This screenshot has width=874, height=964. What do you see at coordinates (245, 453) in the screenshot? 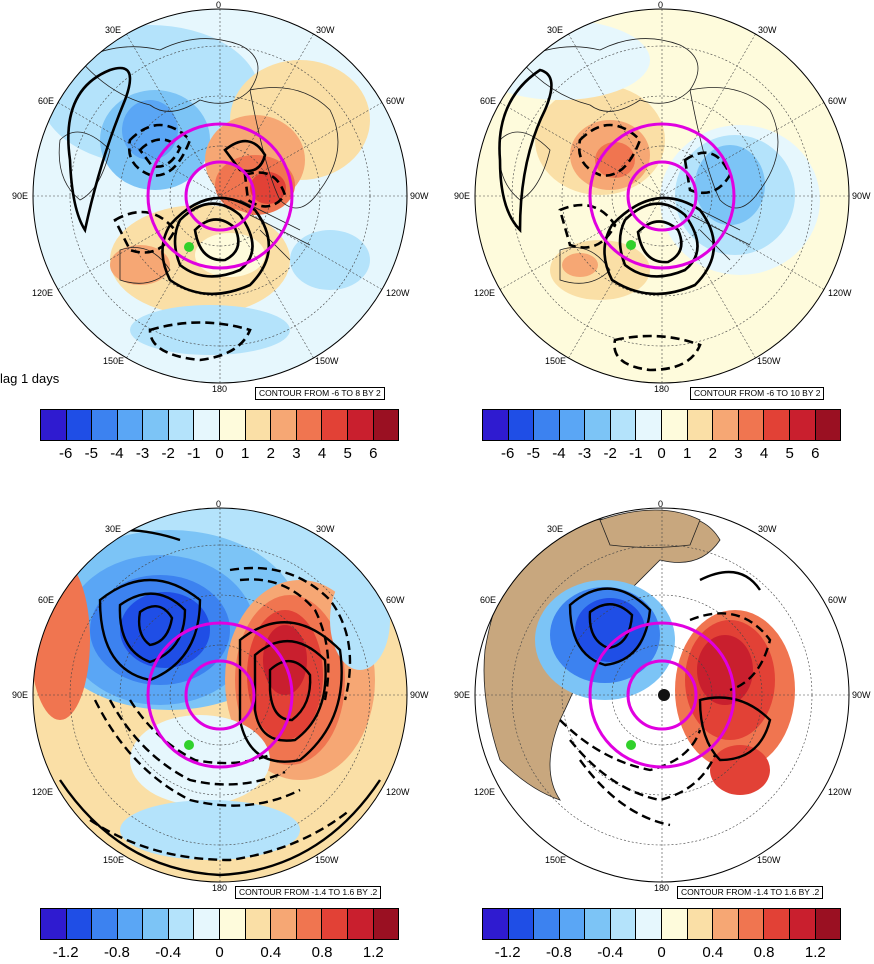
I see `color-bar-tick-label: 1` at bounding box center [245, 453].